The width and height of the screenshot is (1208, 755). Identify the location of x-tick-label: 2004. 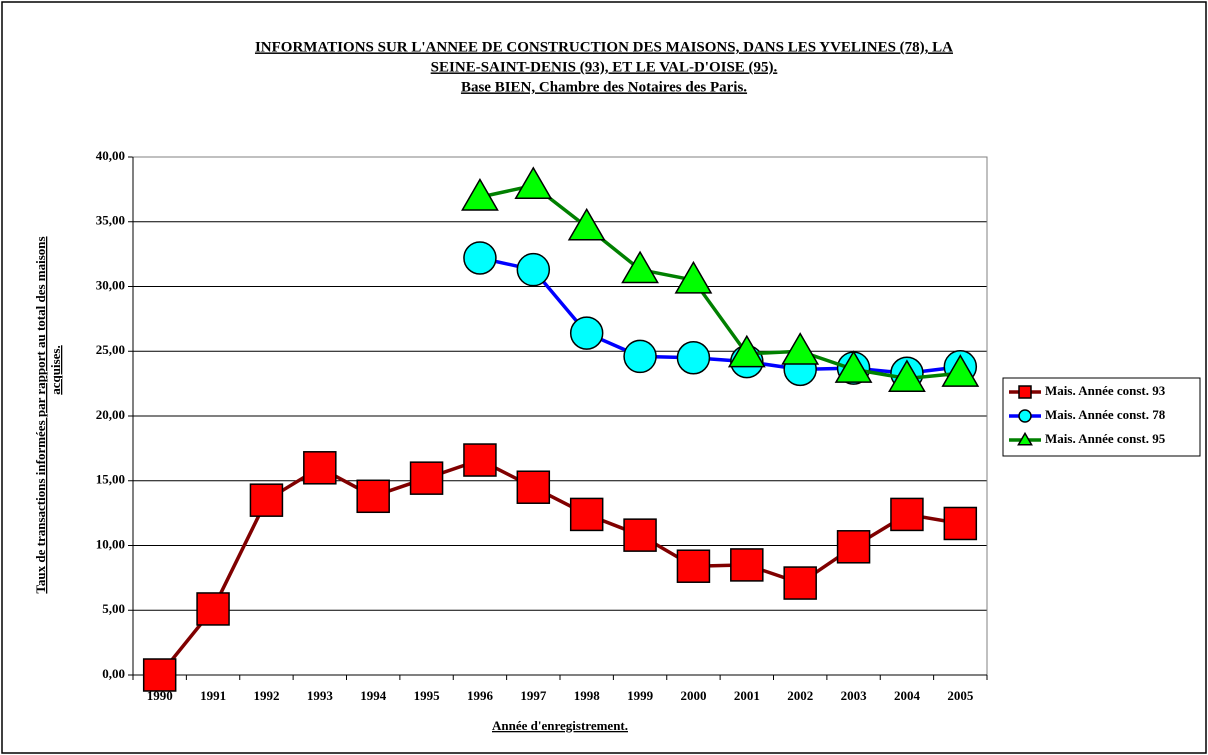
(907, 695).